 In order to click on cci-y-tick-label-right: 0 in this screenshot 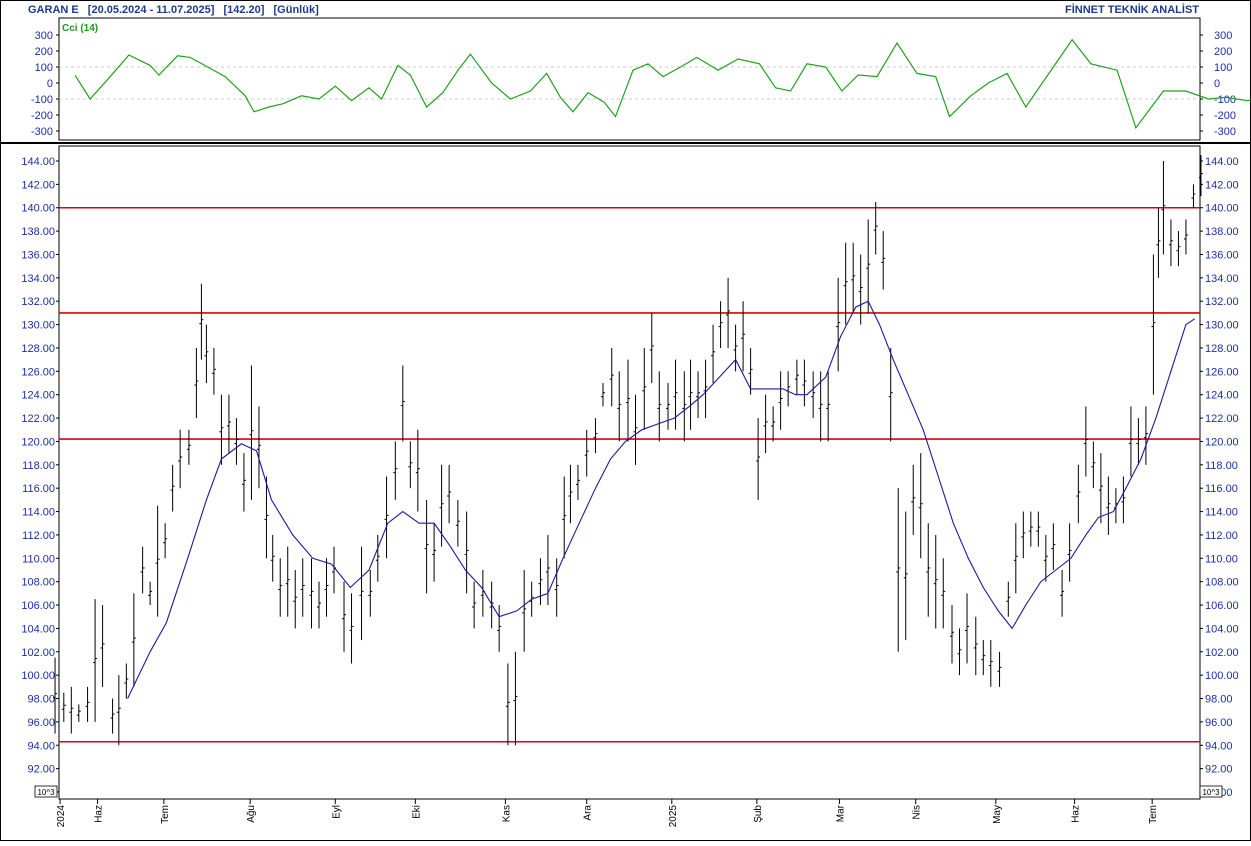, I will do `click(1217, 84)`.